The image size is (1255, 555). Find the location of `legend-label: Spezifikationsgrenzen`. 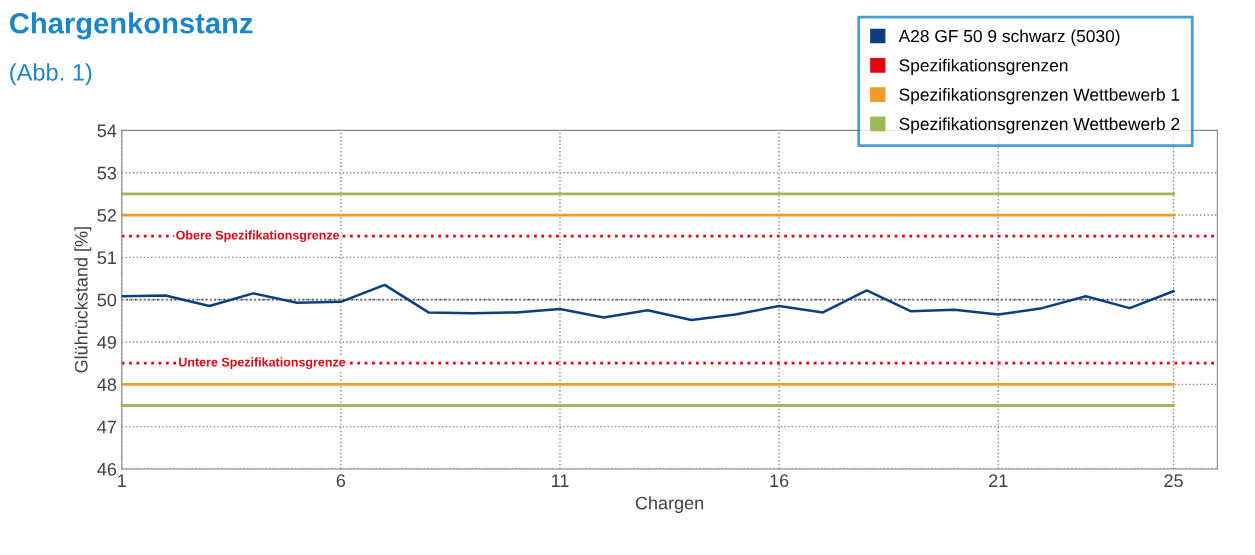

legend-label: Spezifikationsgrenzen is located at coordinates (983, 66).